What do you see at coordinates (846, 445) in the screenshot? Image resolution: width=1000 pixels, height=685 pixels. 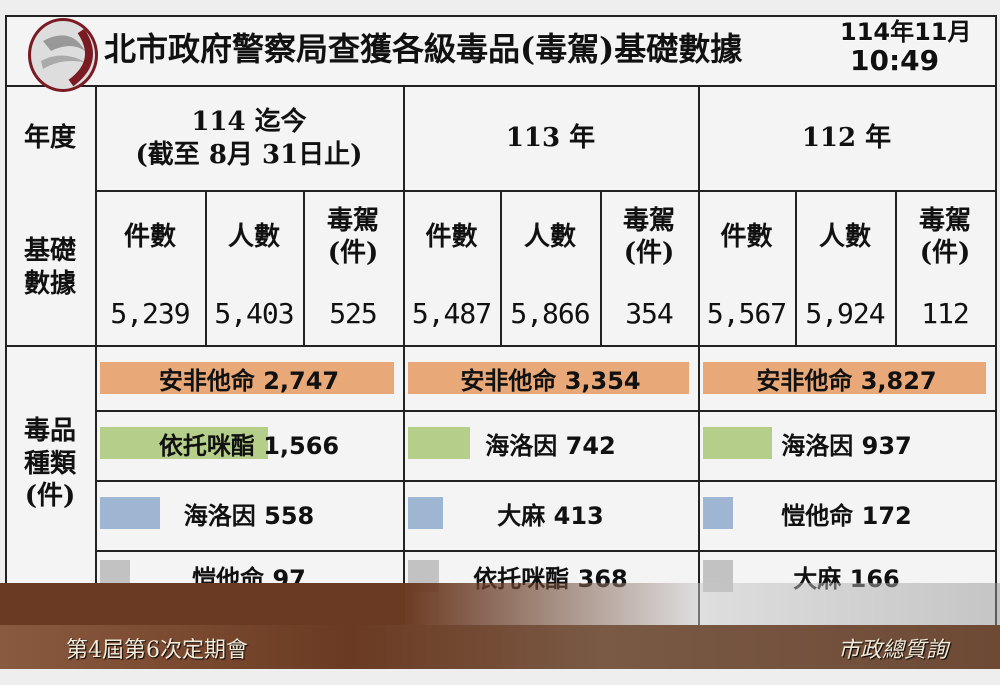 I see `drug-label: 海洛因 937` at bounding box center [846, 445].